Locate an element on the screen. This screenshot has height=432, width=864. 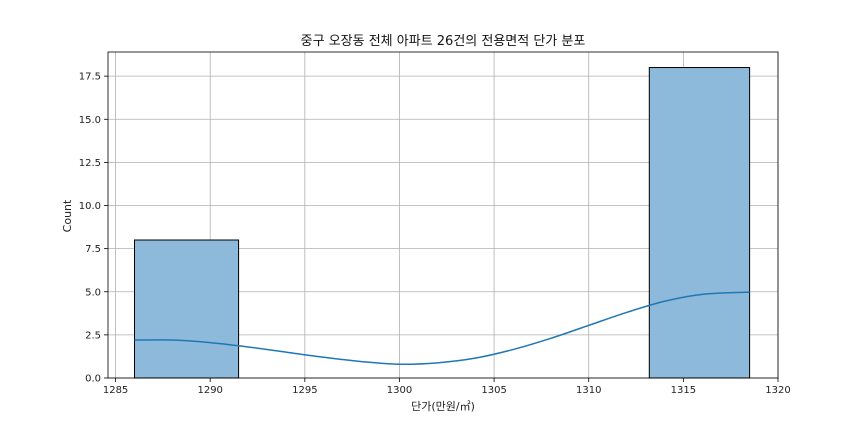
chart-title: 중구 오장동 전체 아파트 26건의 전용면적 단가 분포 is located at coordinates (443, 41).